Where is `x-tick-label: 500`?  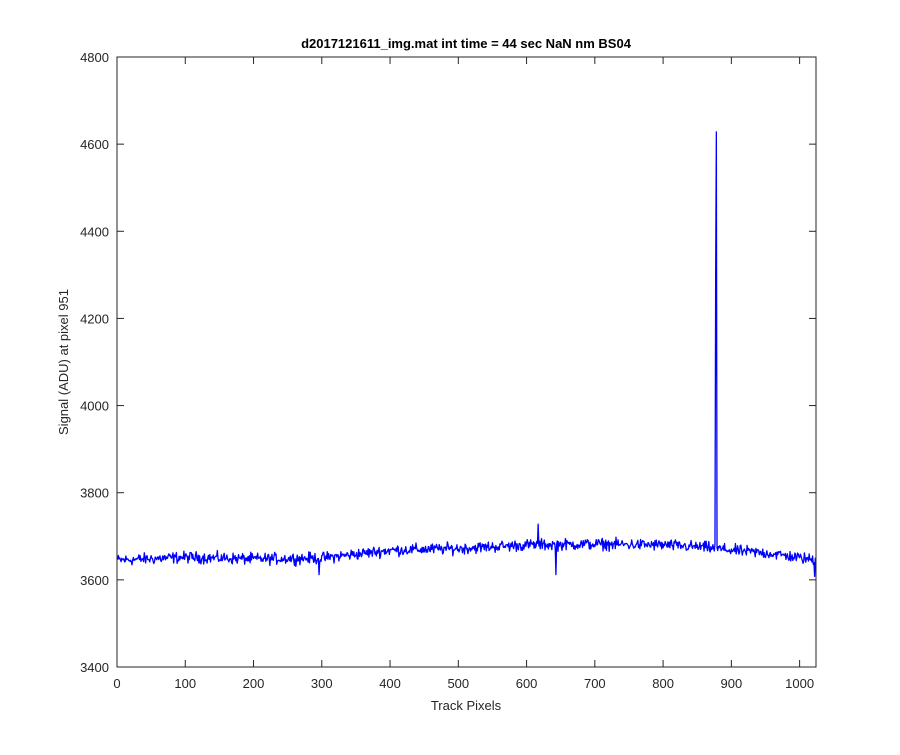
x-tick-label: 500 is located at coordinates (458, 683).